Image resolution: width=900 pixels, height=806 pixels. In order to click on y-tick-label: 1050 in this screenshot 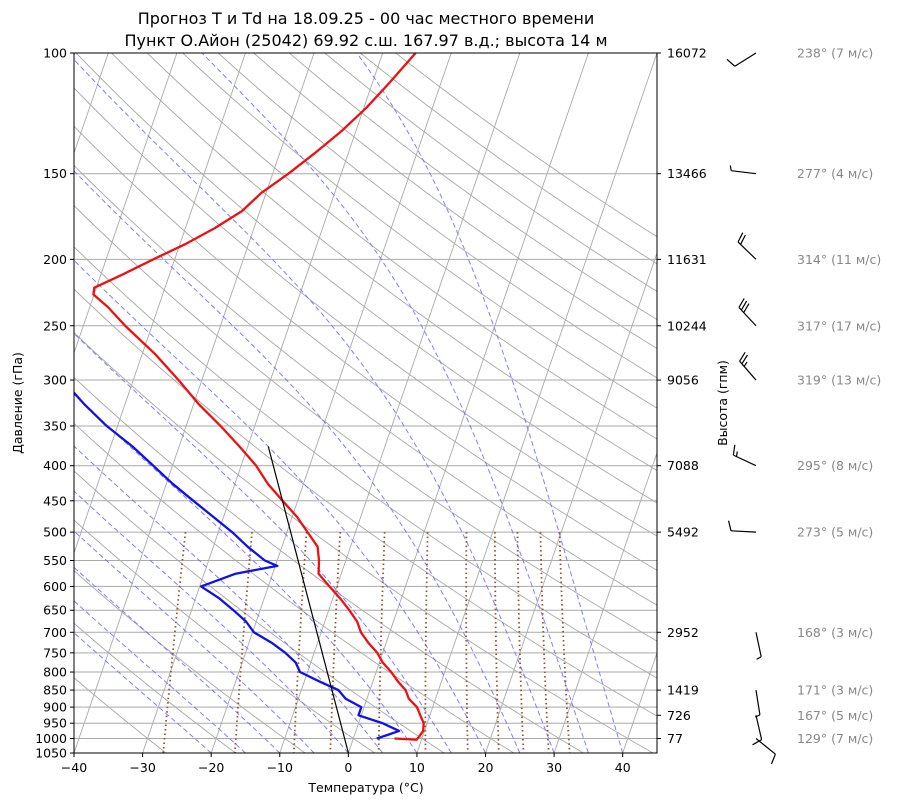, I will do `click(51, 753)`.